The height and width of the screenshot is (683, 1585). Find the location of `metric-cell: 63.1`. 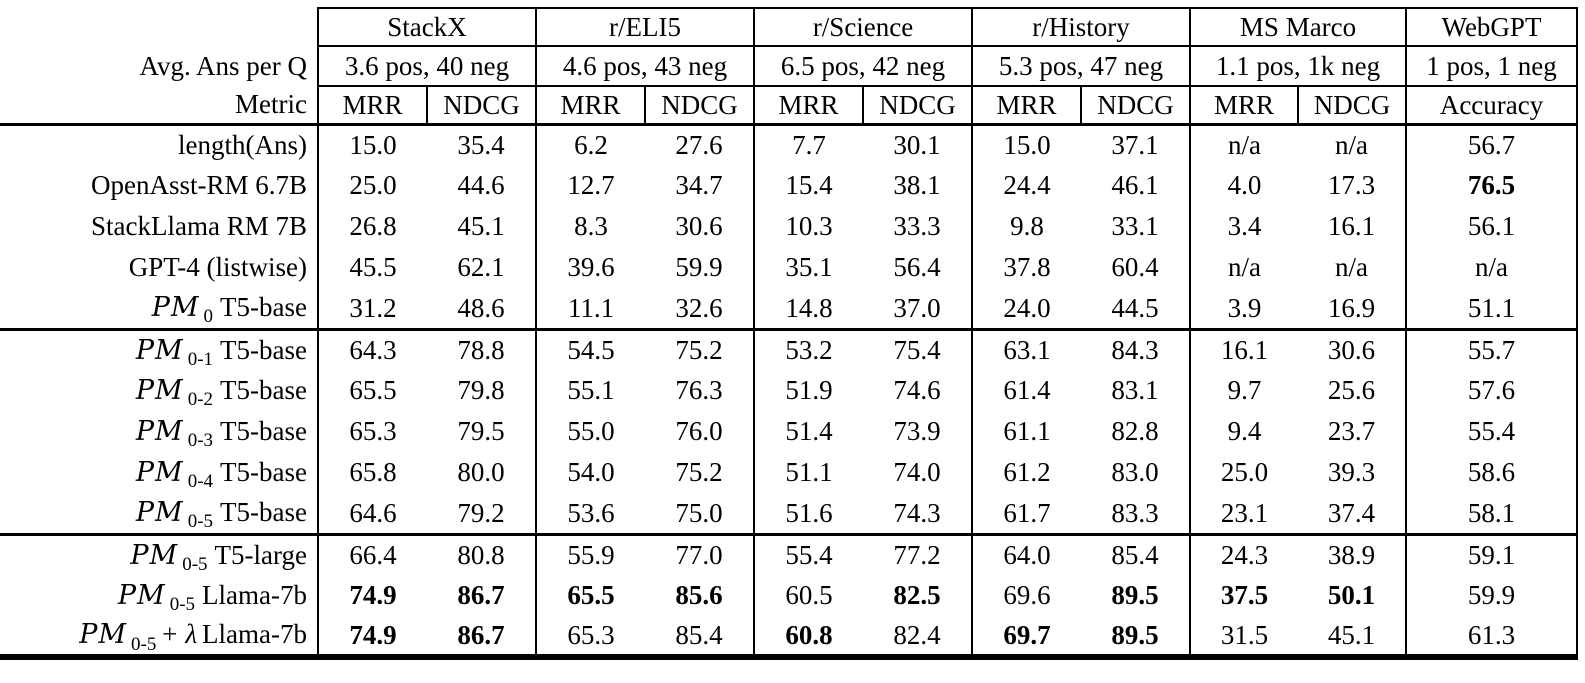

metric-cell: 63.1 is located at coordinates (1026, 349).